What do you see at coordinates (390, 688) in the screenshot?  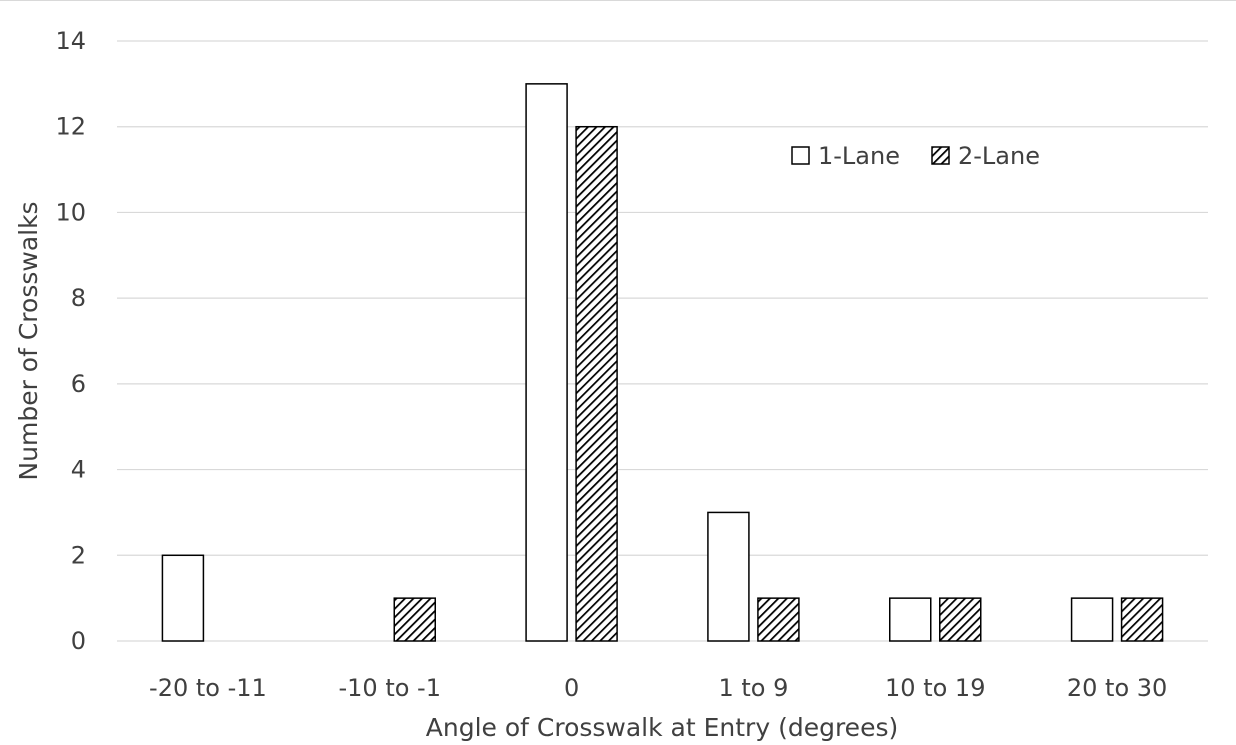 I see `x-tick-label: -10 to -1` at bounding box center [390, 688].